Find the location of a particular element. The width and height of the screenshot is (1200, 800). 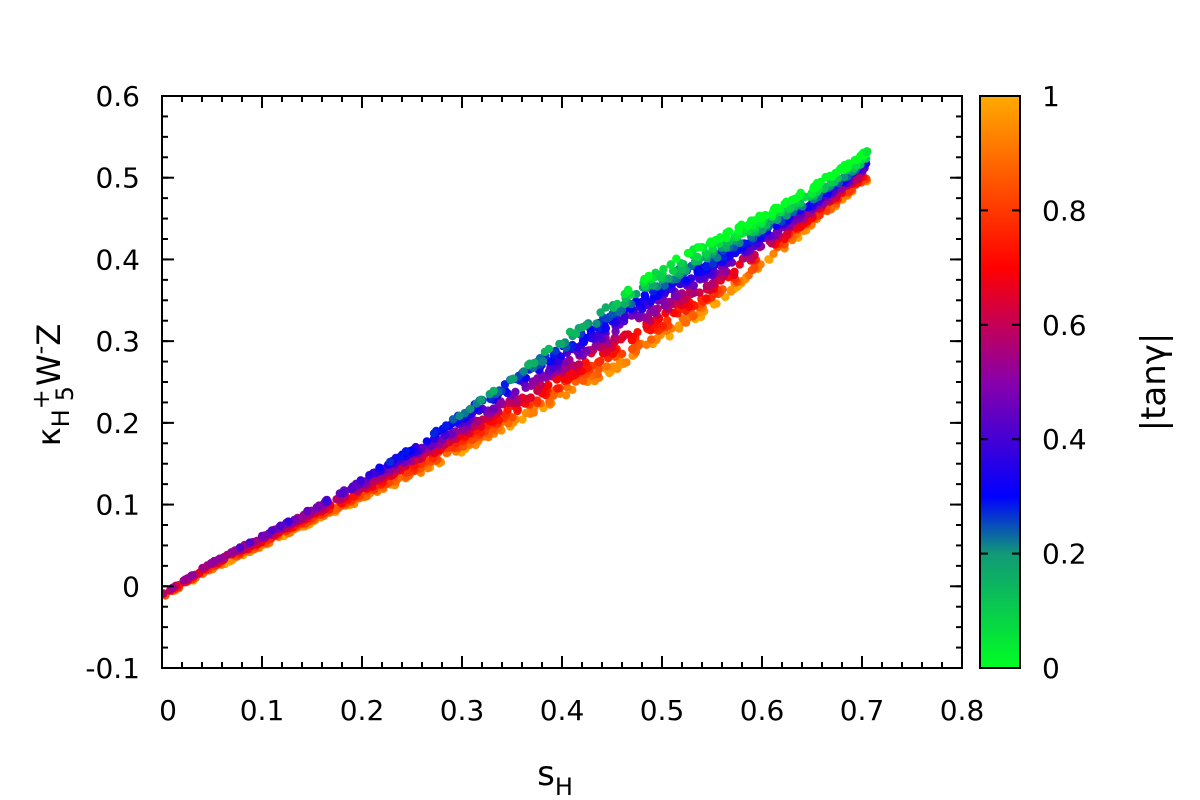

x-tick-label: 0.7 is located at coordinates (862, 710).